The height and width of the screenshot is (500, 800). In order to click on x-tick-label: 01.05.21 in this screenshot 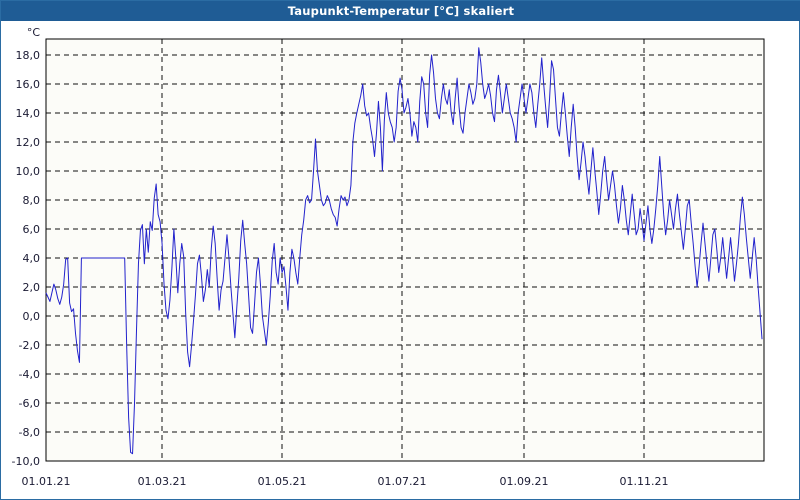, I will do `click(282, 481)`.